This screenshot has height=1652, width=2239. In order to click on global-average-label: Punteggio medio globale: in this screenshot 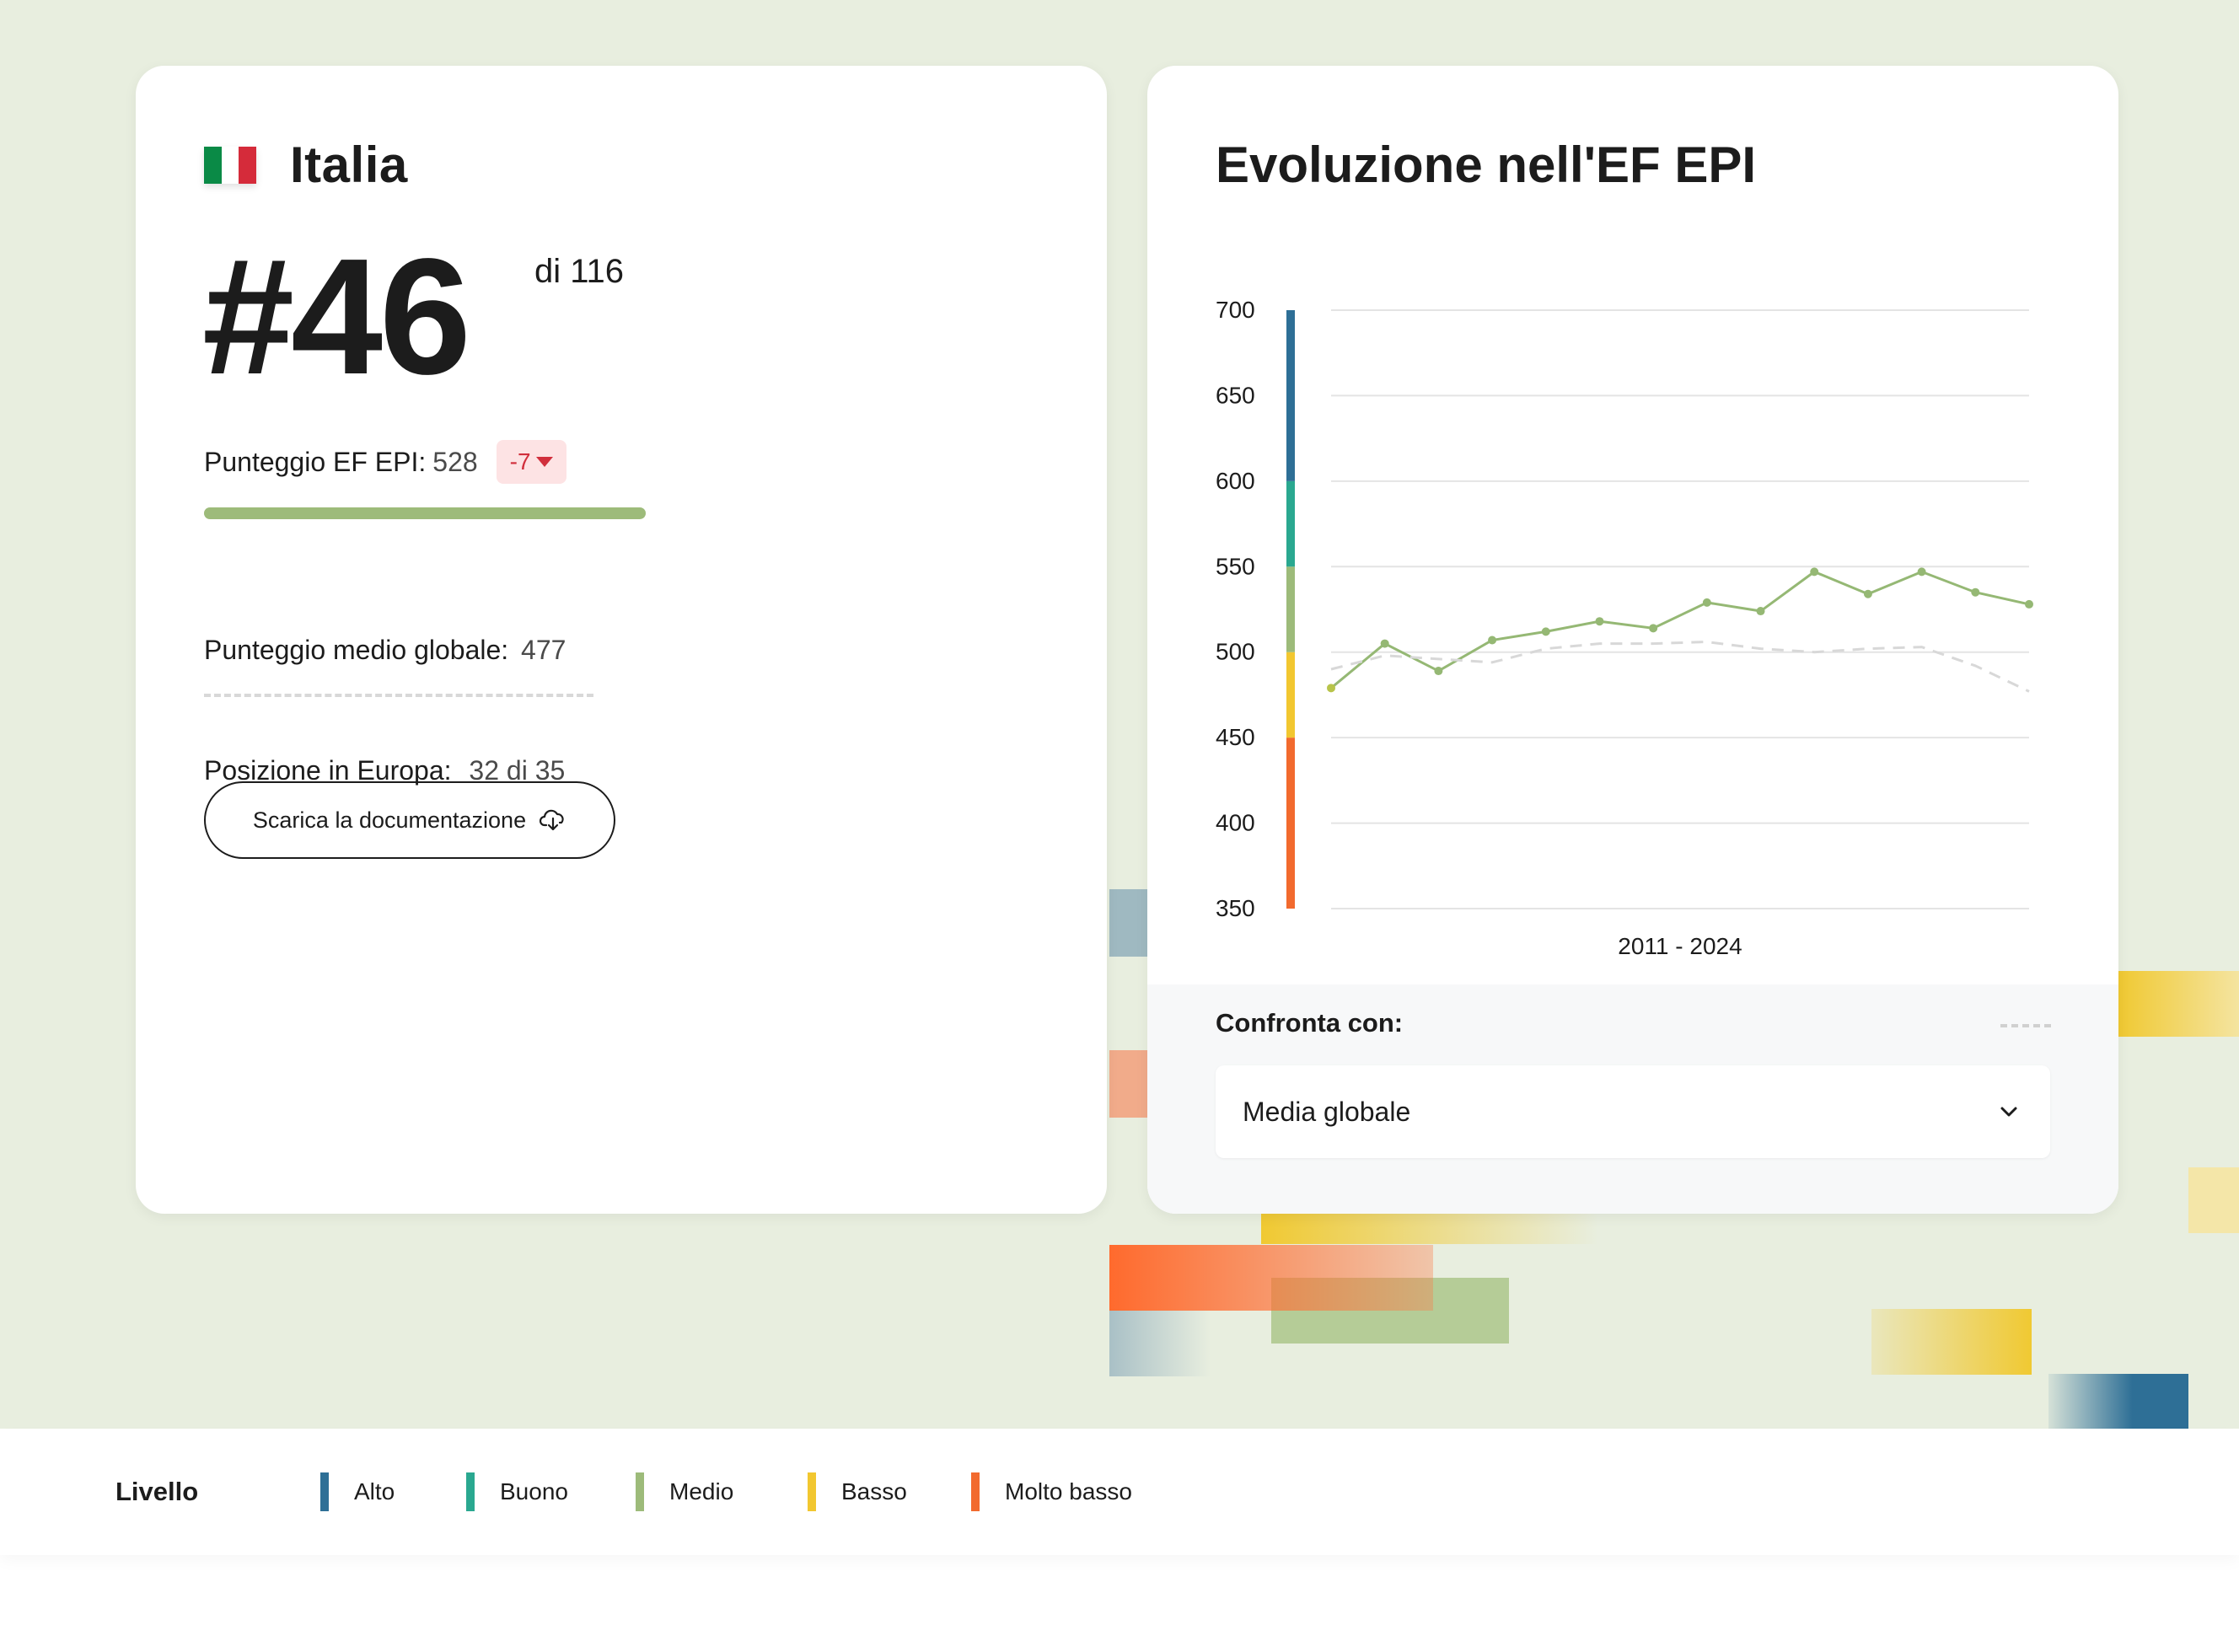, I will do `click(356, 650)`.